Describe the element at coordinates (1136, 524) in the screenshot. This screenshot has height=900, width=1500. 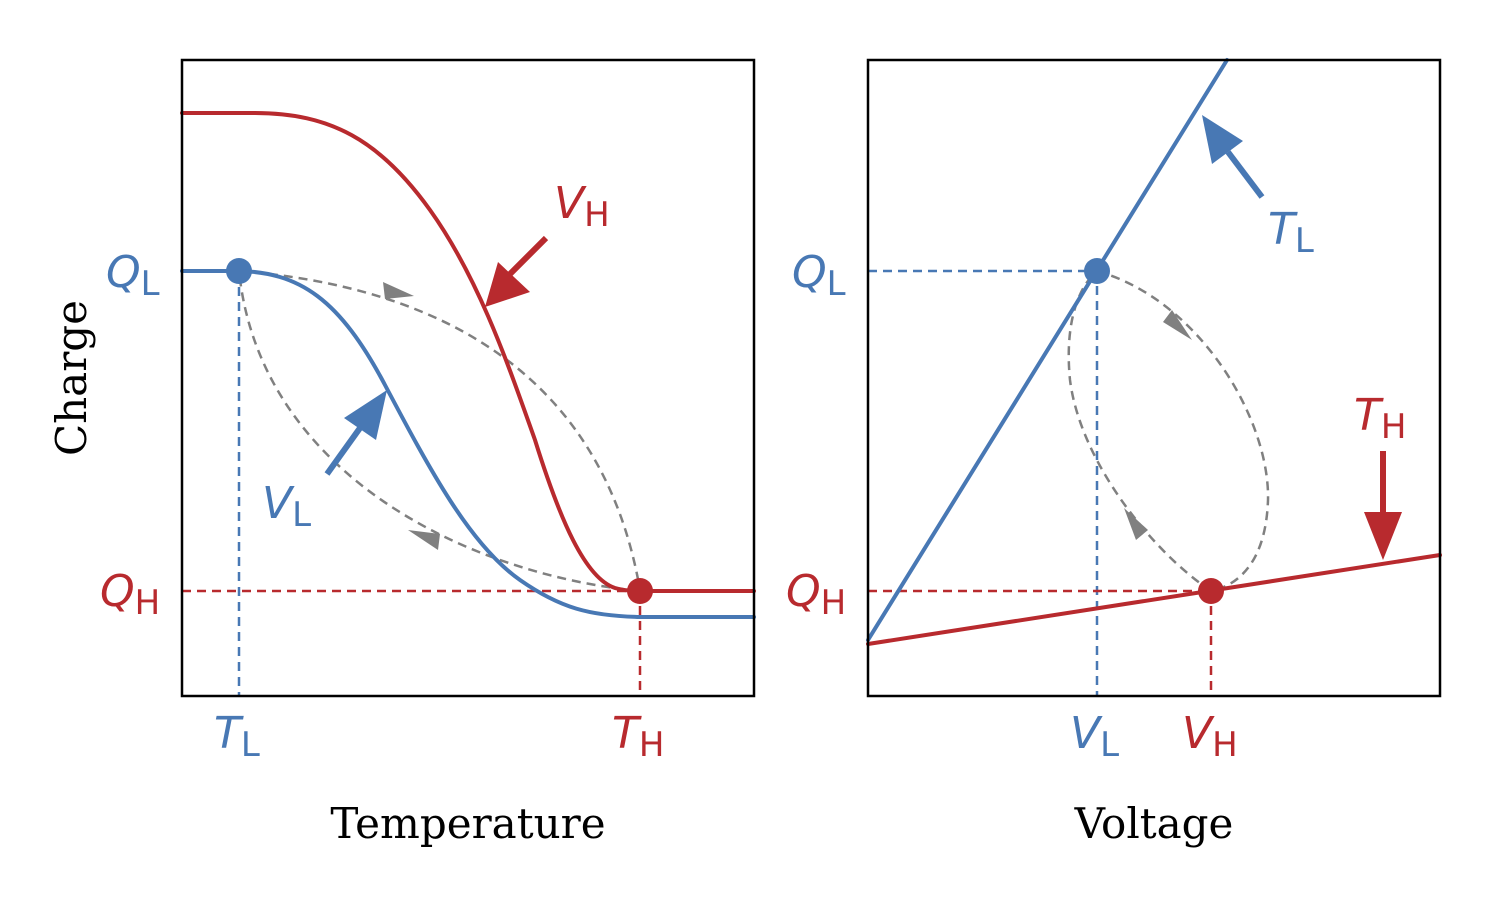
I see `right-cycle-inner-arrowhead` at that location.